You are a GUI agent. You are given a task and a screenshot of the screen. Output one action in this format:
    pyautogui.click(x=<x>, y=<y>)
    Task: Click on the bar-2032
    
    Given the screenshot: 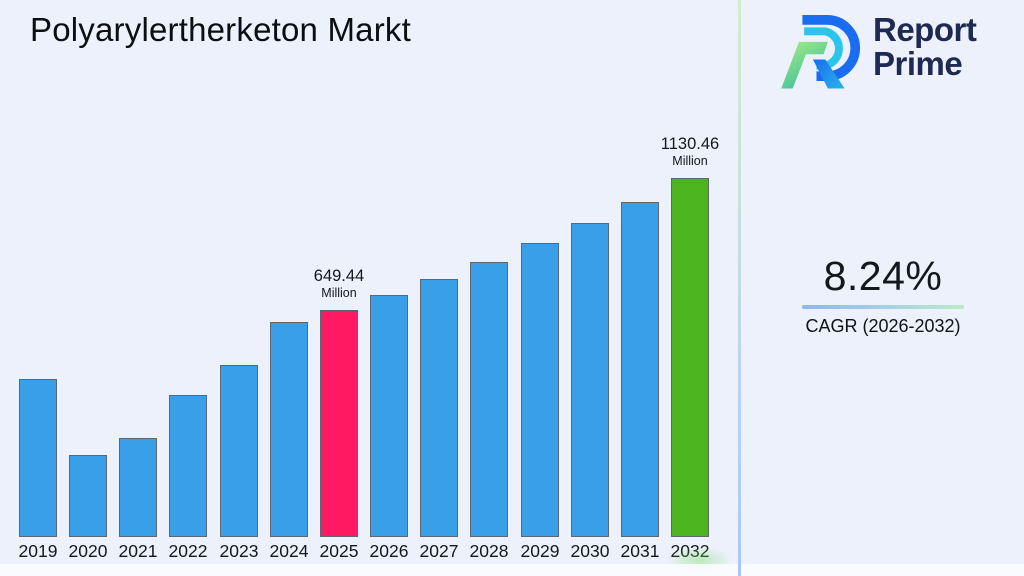 What is the action you would take?
    pyautogui.click(x=690, y=357)
    